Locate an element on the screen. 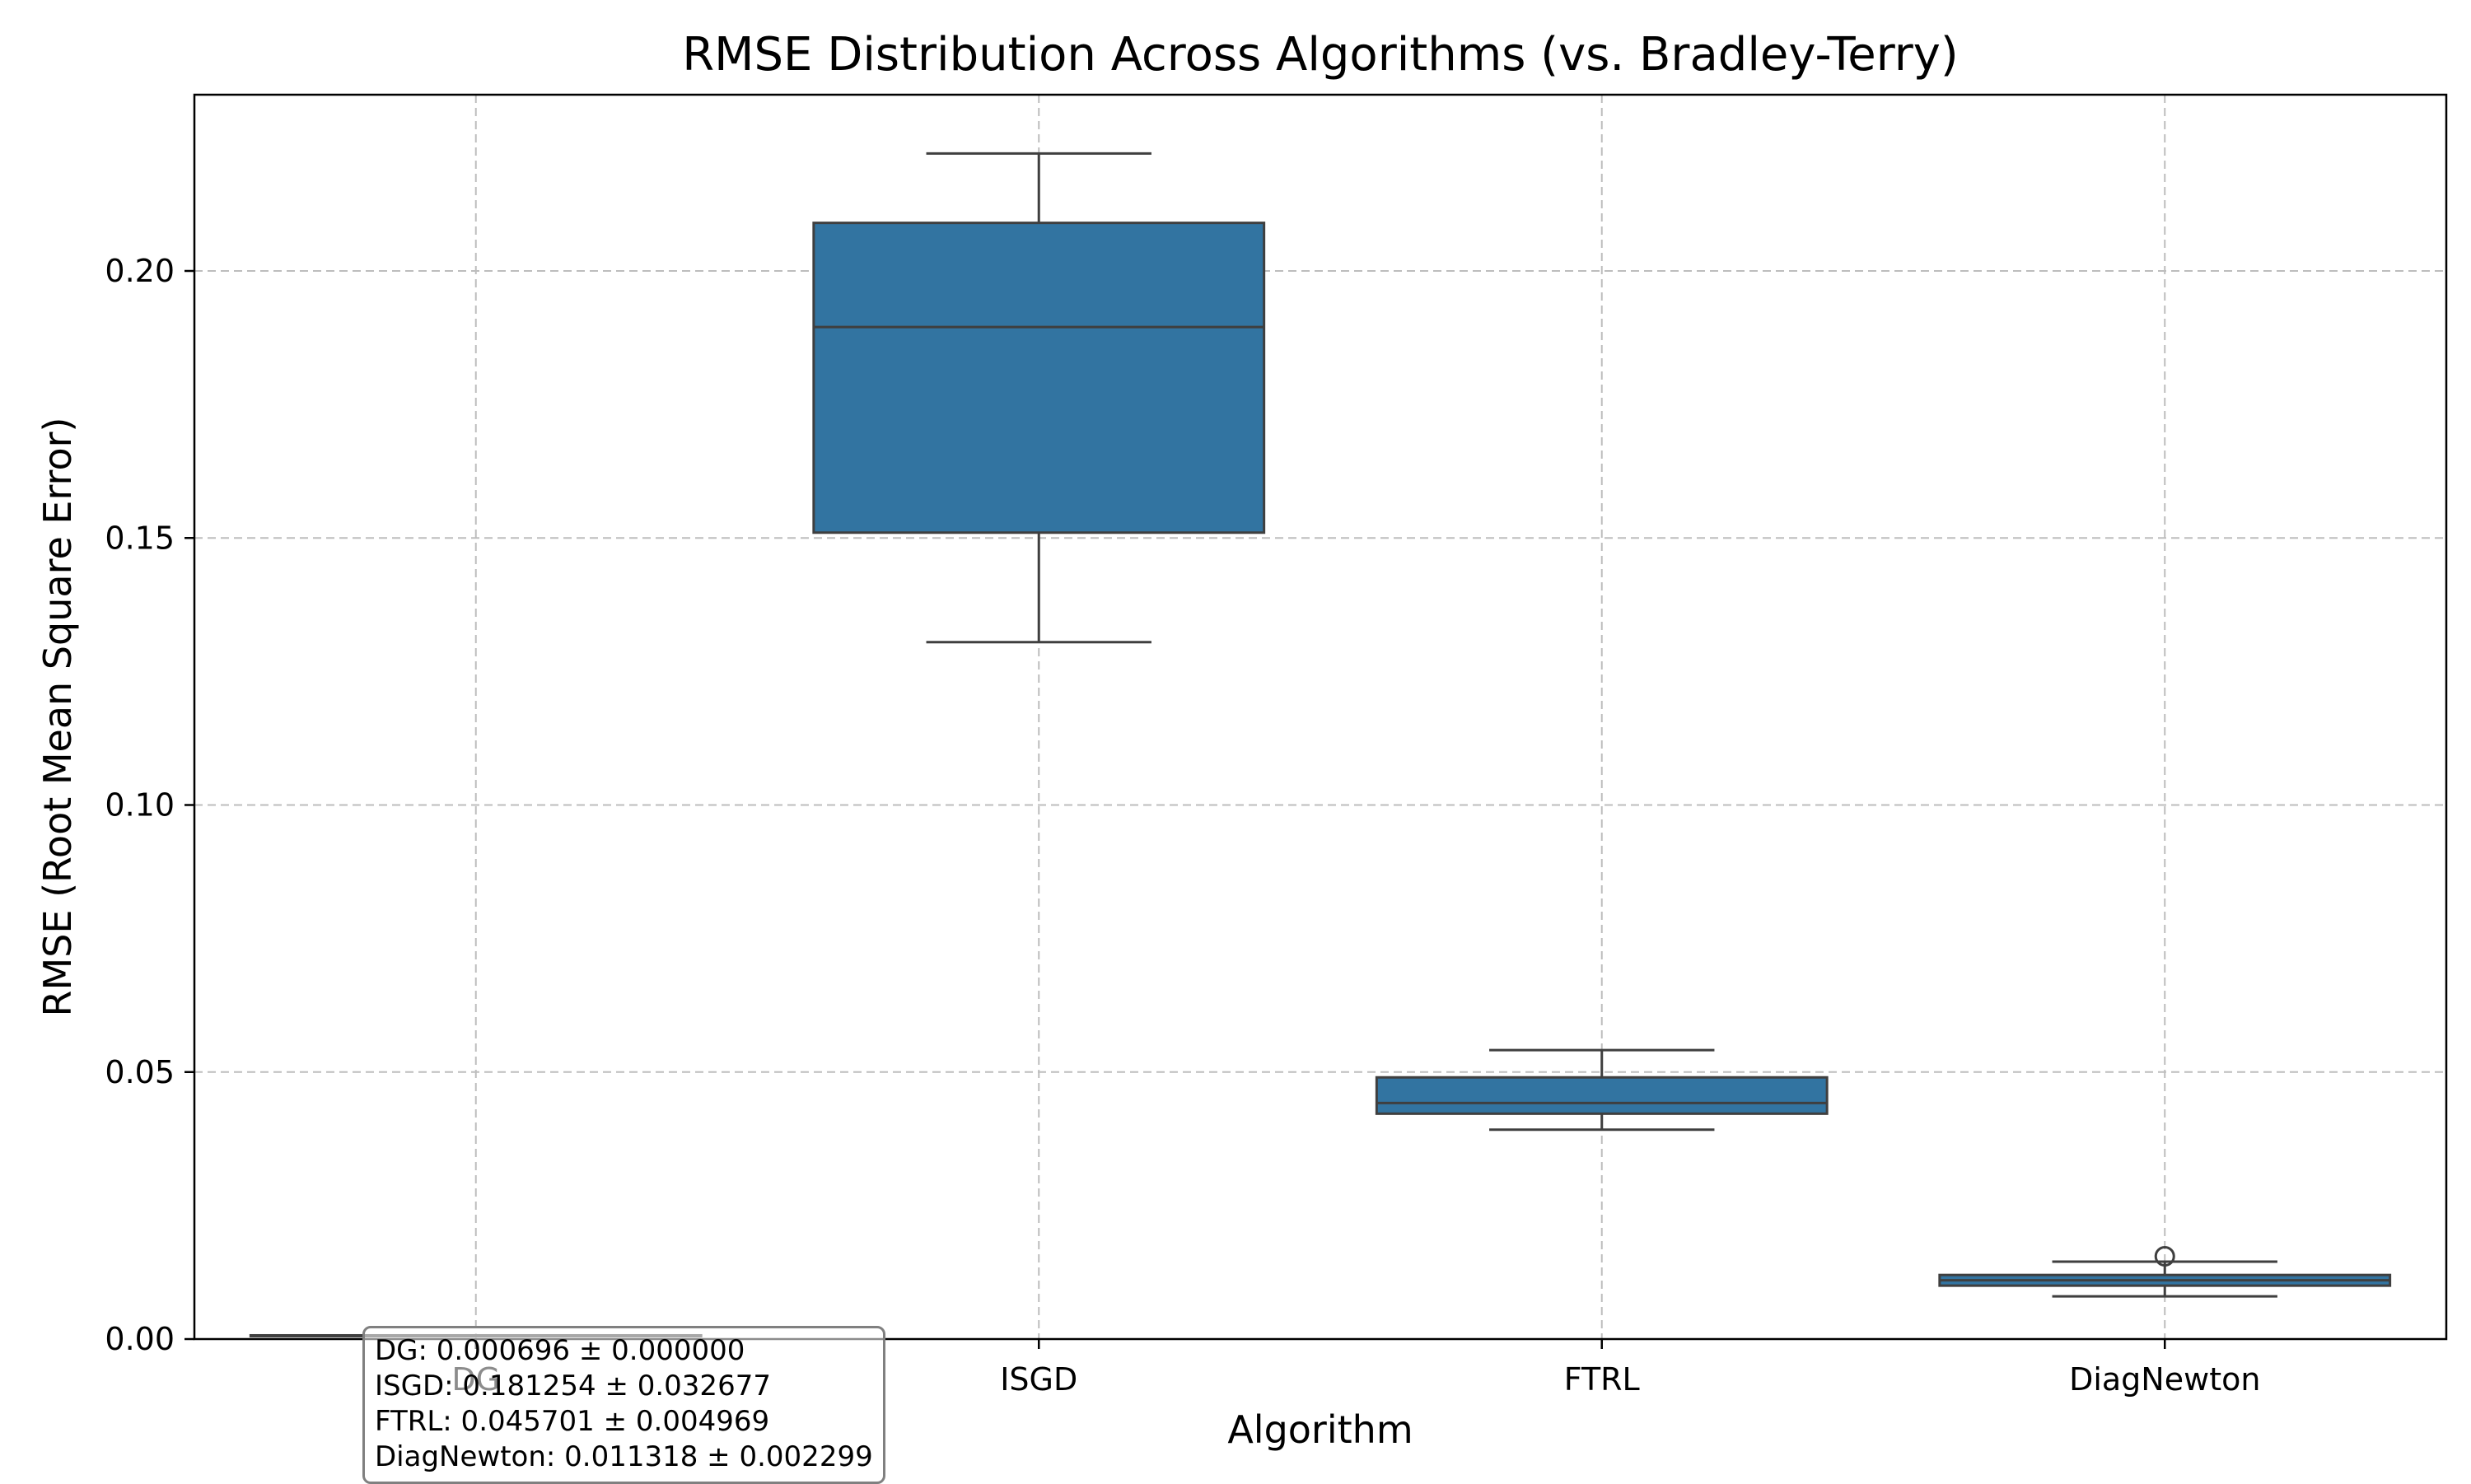 This screenshot has height=1484, width=2471. x-axis-label: Algorithm is located at coordinates (1320, 1429).